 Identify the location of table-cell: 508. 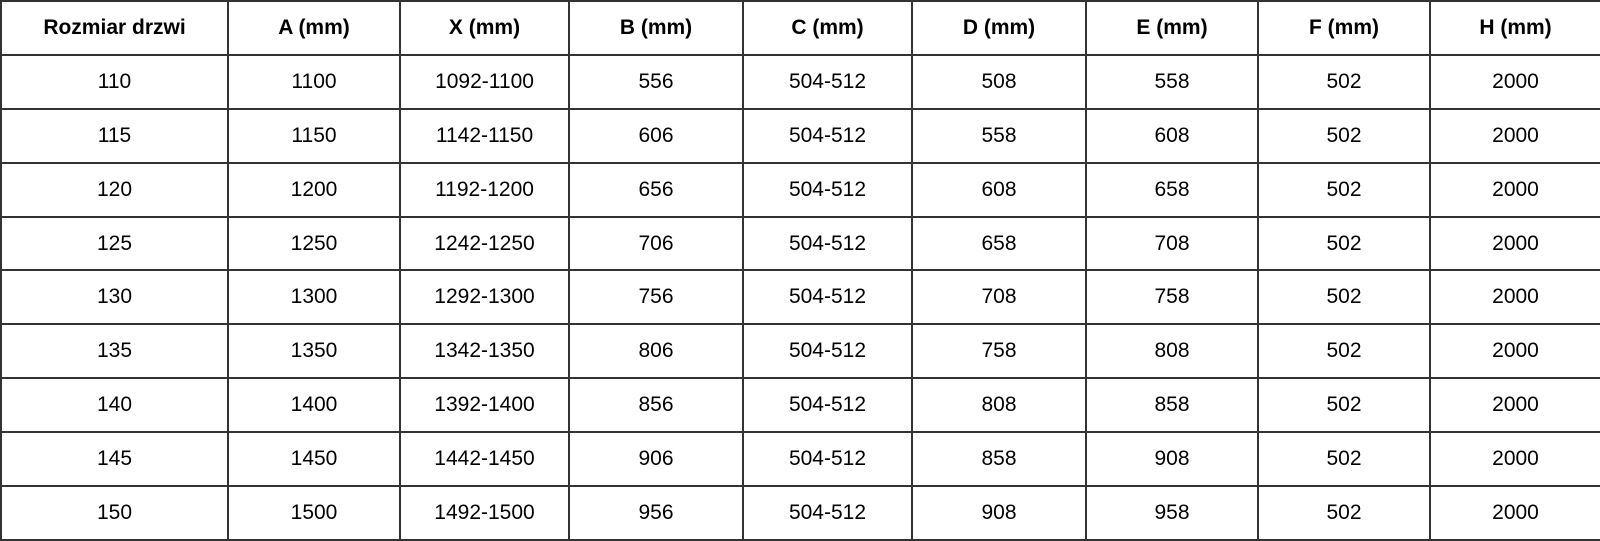
(999, 81).